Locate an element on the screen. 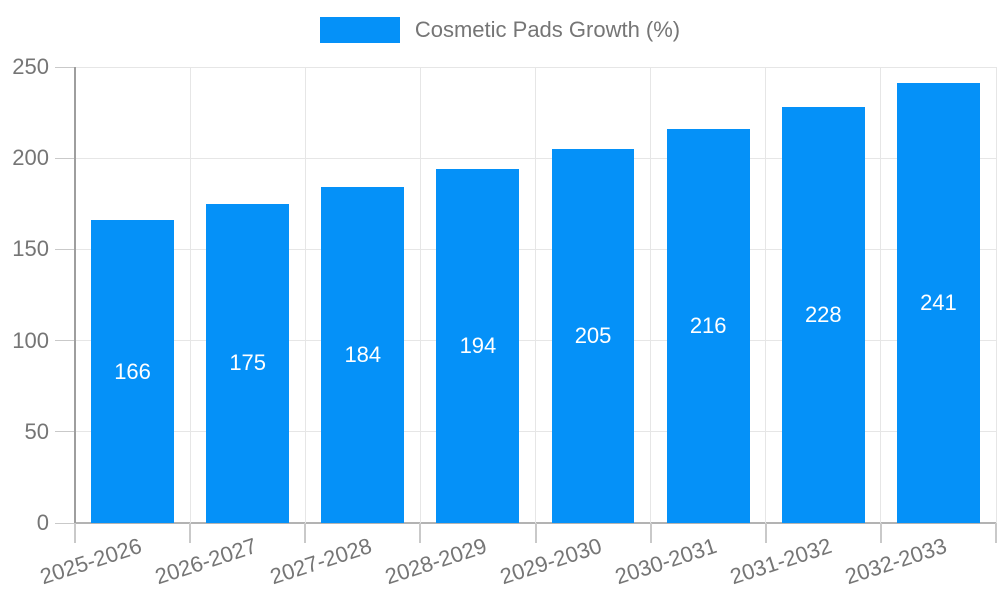 The image size is (1000, 600). bar: 175 is located at coordinates (248, 363).